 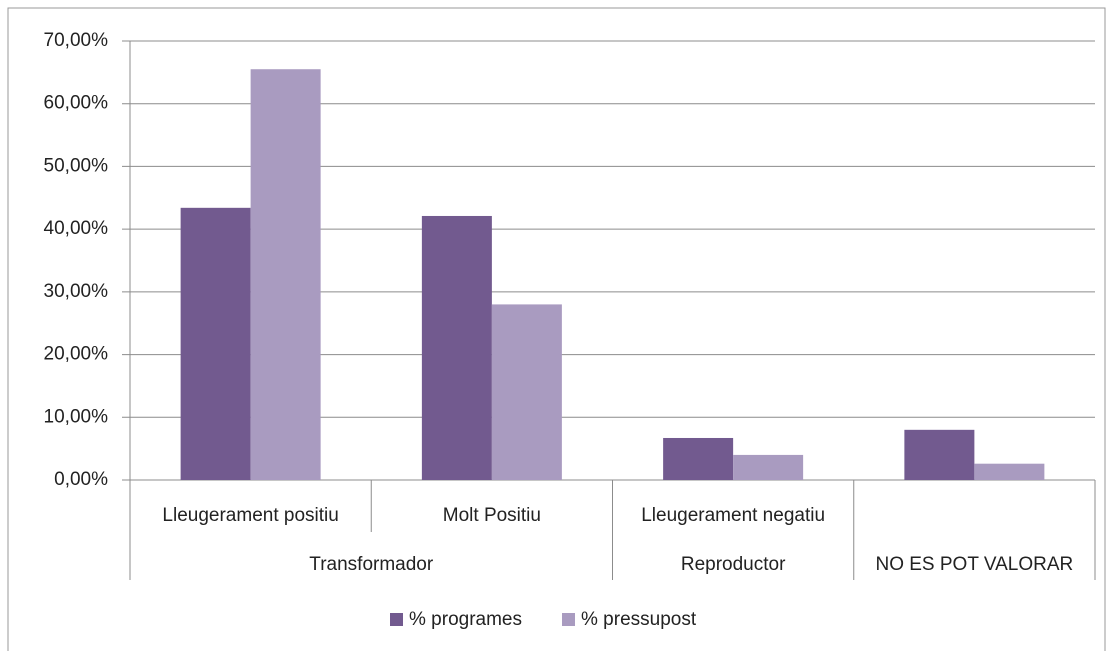 I want to click on x-tick-label: Lleugerament positiu, so click(x=250, y=515).